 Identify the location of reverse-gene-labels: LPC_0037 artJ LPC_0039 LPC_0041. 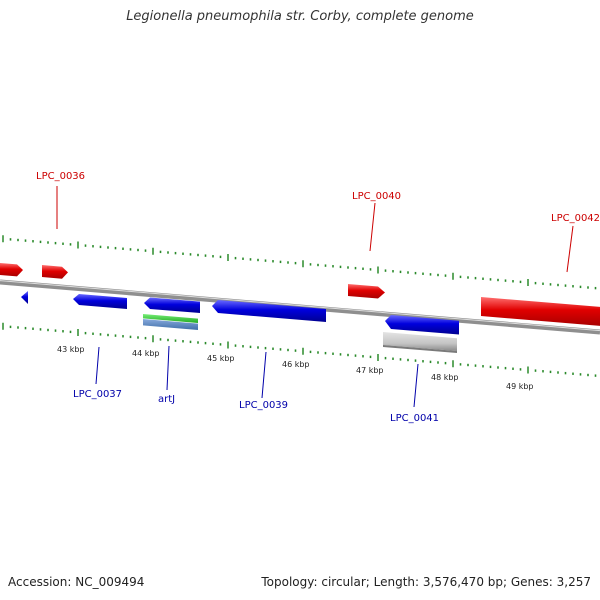
(256, 406).